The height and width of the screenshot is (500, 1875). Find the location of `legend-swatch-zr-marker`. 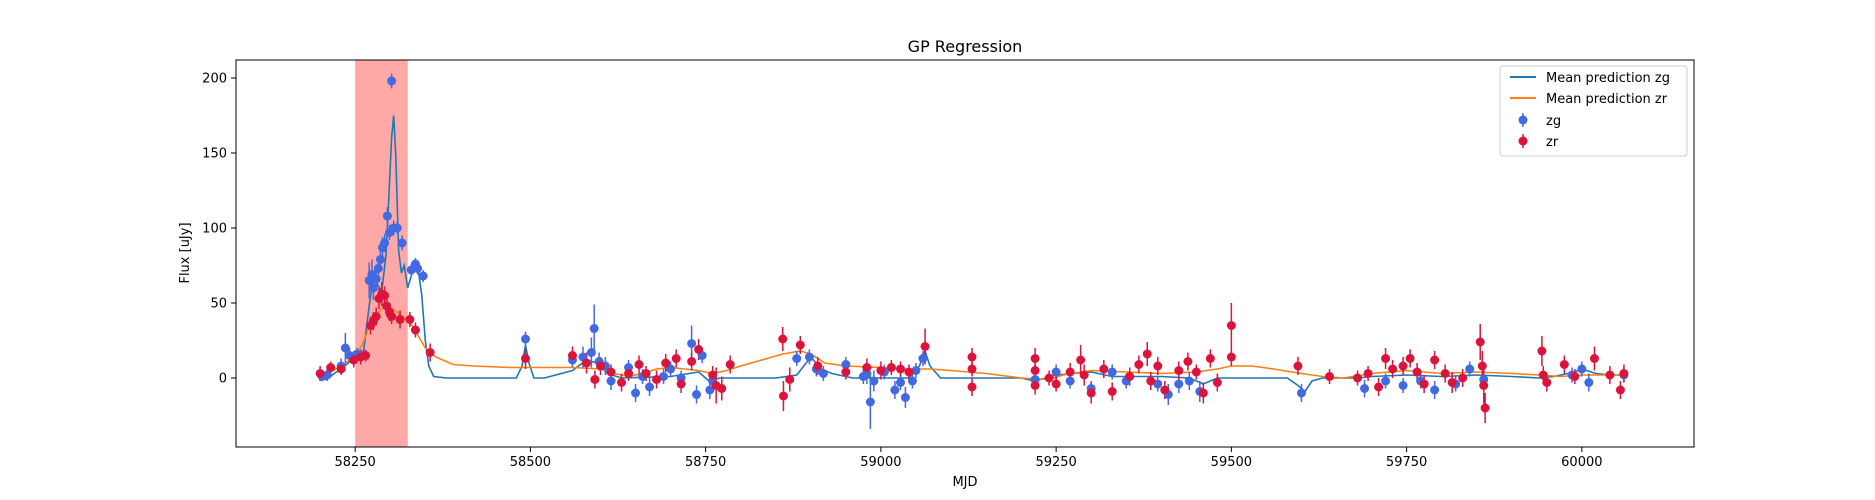

legend-swatch-zr-marker is located at coordinates (1523, 141).